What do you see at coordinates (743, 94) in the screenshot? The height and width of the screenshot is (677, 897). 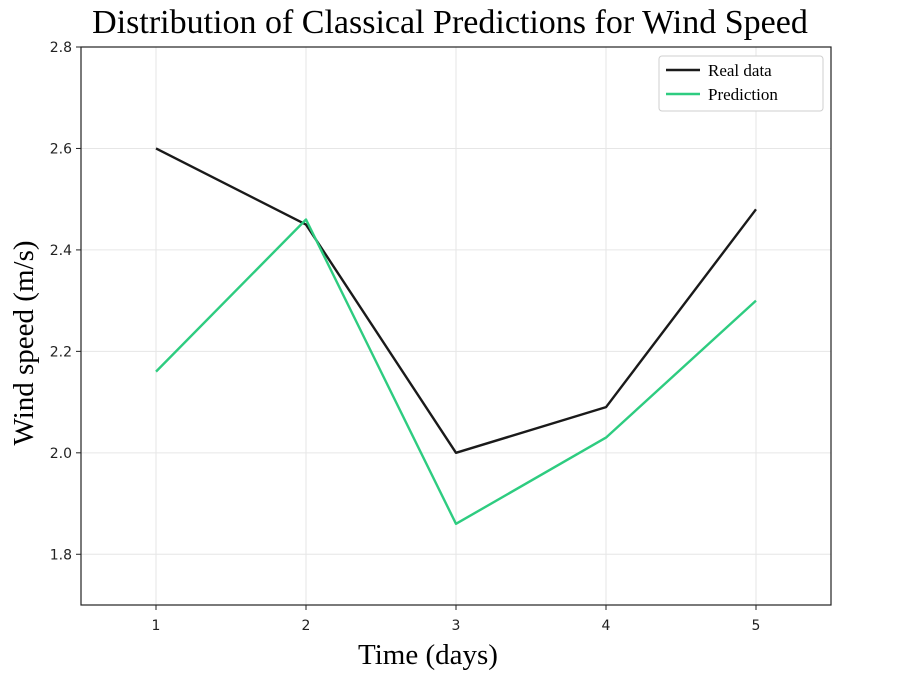 I see `legend-label-prediction: Prediction` at bounding box center [743, 94].